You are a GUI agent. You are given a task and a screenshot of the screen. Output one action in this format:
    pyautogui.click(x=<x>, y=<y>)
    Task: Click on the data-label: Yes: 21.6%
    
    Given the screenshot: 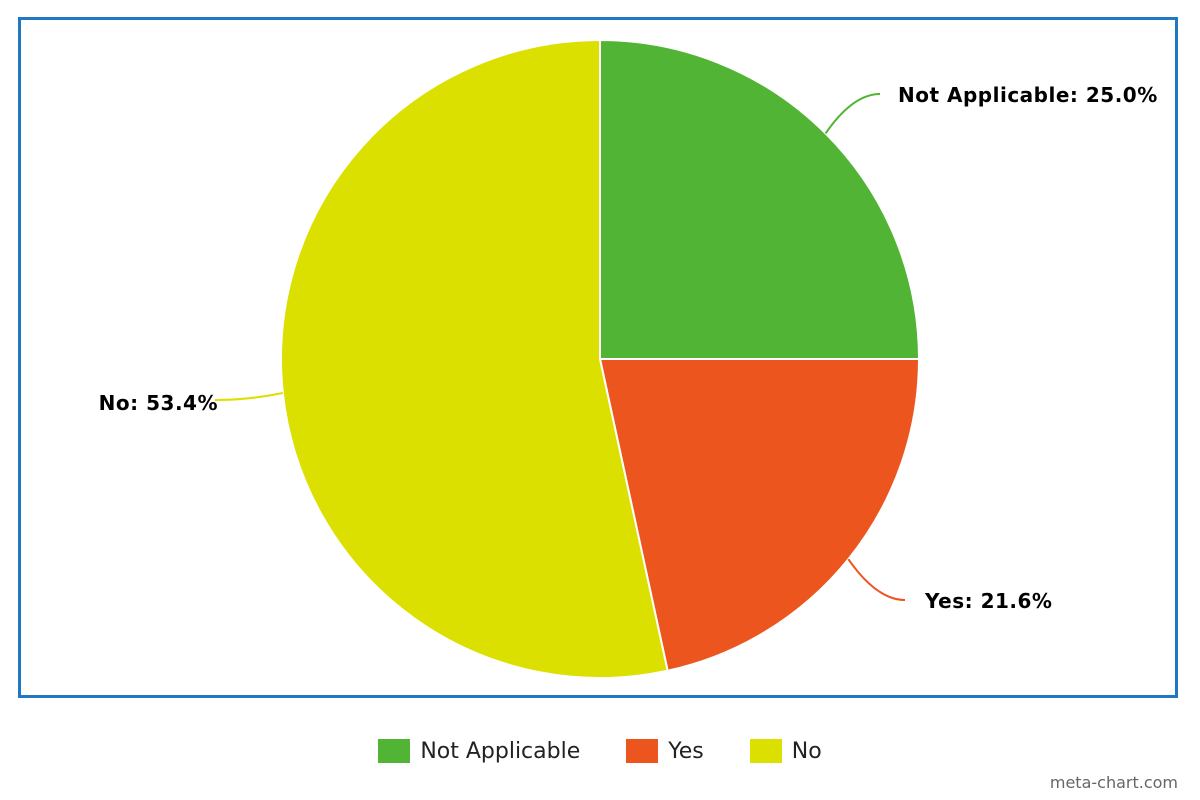 What is the action you would take?
    pyautogui.click(x=988, y=601)
    